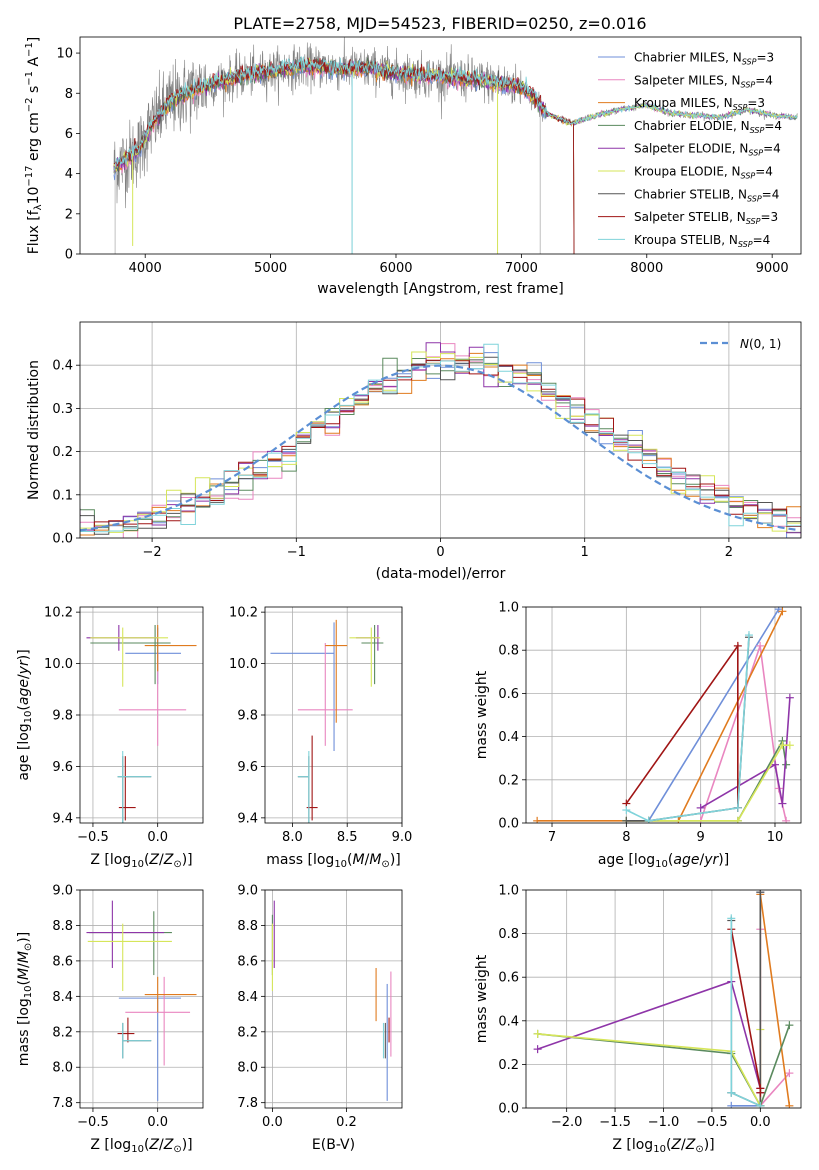  I want to click on residuals-xlabel: (data-model)/error, so click(441, 574).